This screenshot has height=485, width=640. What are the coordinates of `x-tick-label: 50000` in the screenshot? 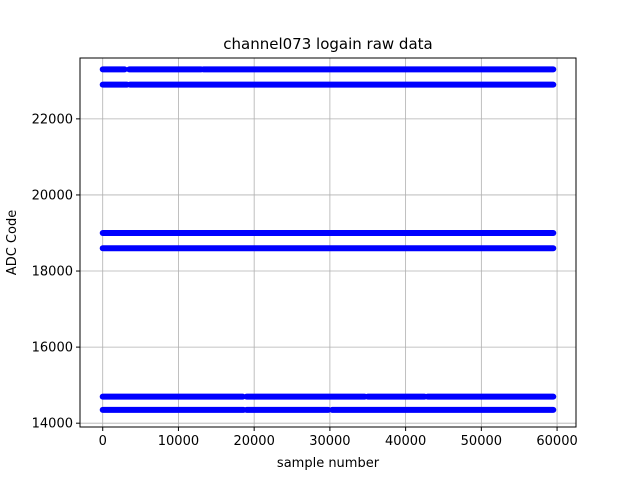 It's located at (481, 441).